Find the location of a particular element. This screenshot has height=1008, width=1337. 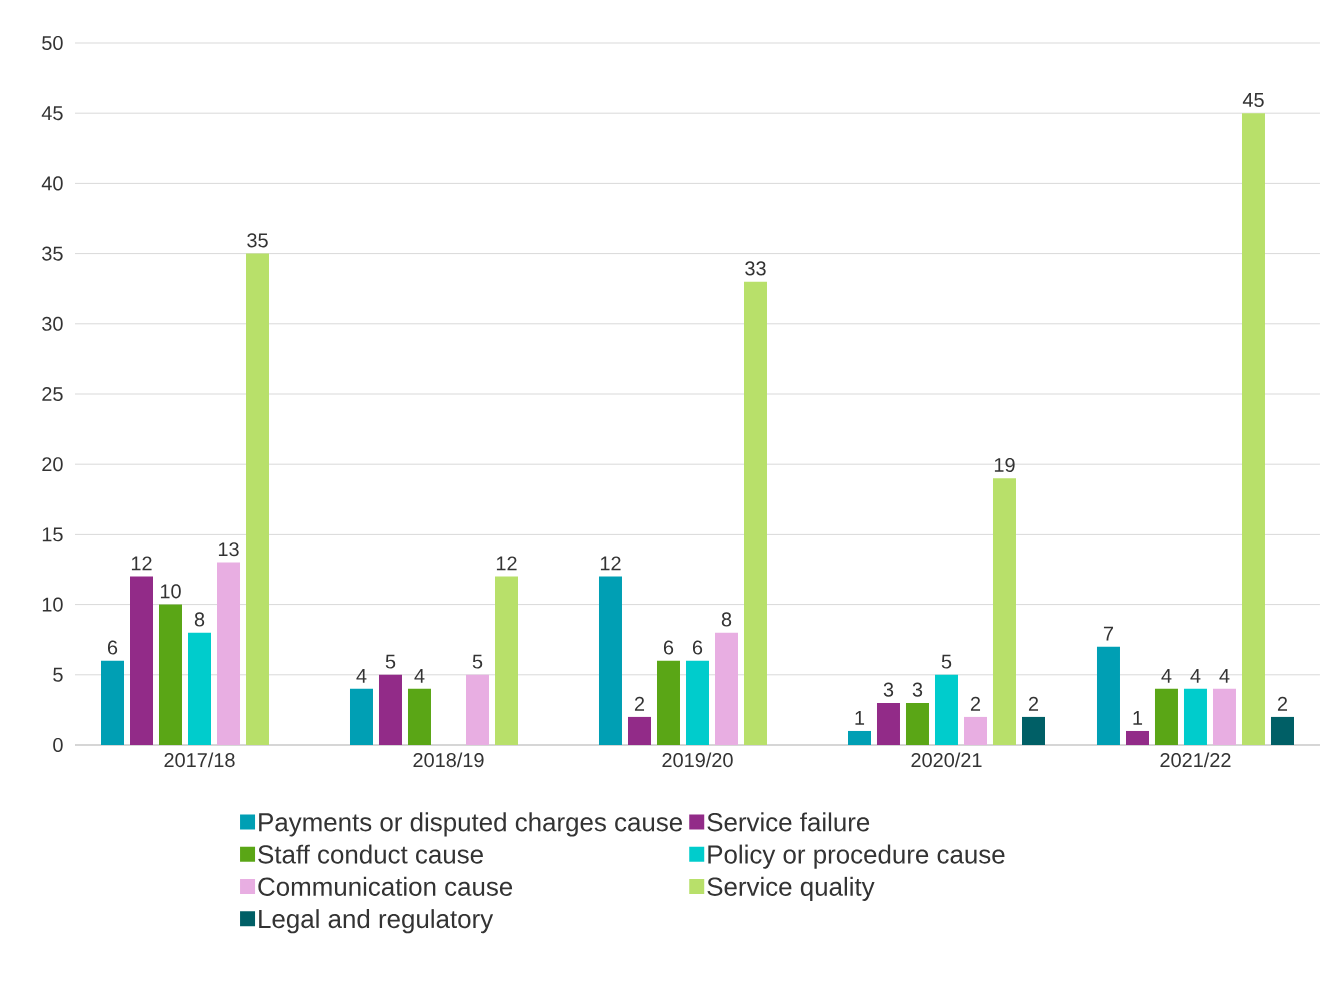

data-label: 10 is located at coordinates (170, 591).